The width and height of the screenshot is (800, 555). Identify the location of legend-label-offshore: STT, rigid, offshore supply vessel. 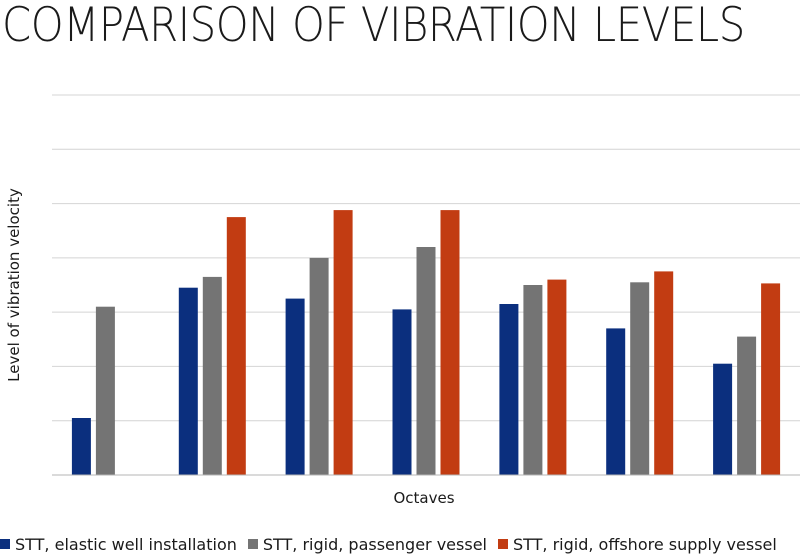
(644, 544).